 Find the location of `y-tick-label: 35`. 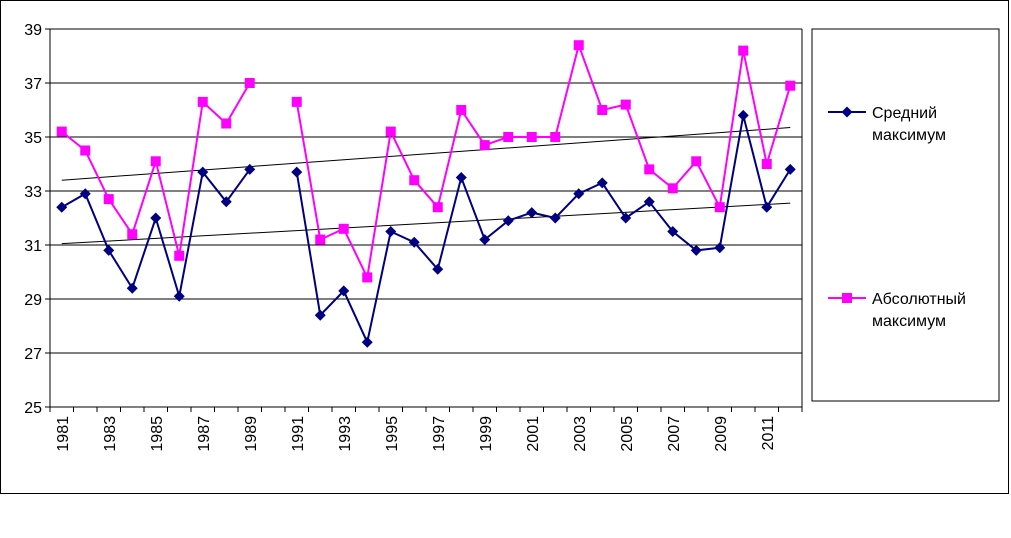

y-tick-label: 35 is located at coordinates (33, 138).